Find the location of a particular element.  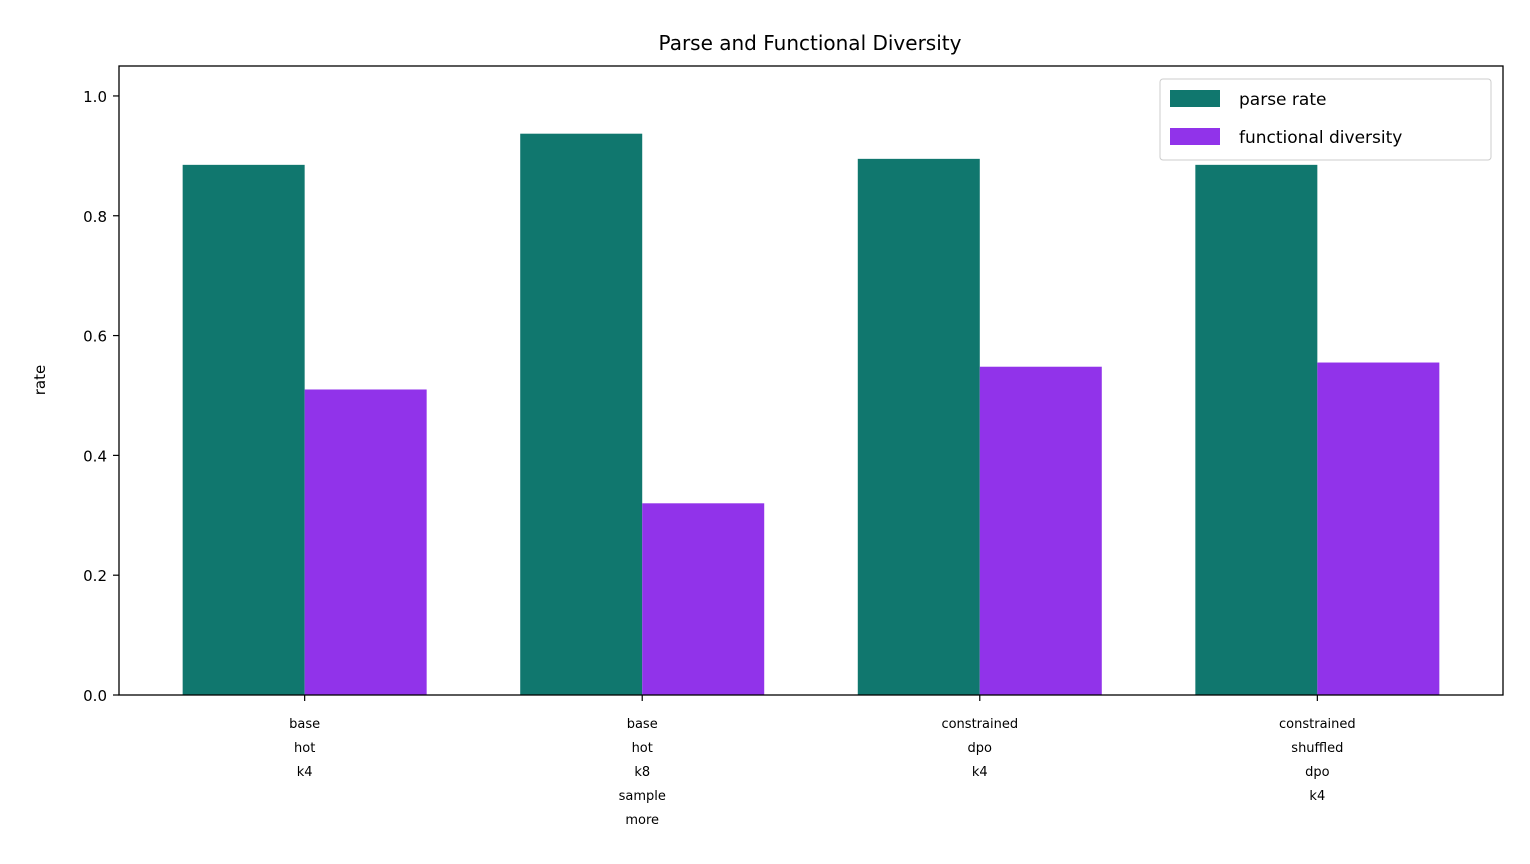

legend-box is located at coordinates (1325, 119).